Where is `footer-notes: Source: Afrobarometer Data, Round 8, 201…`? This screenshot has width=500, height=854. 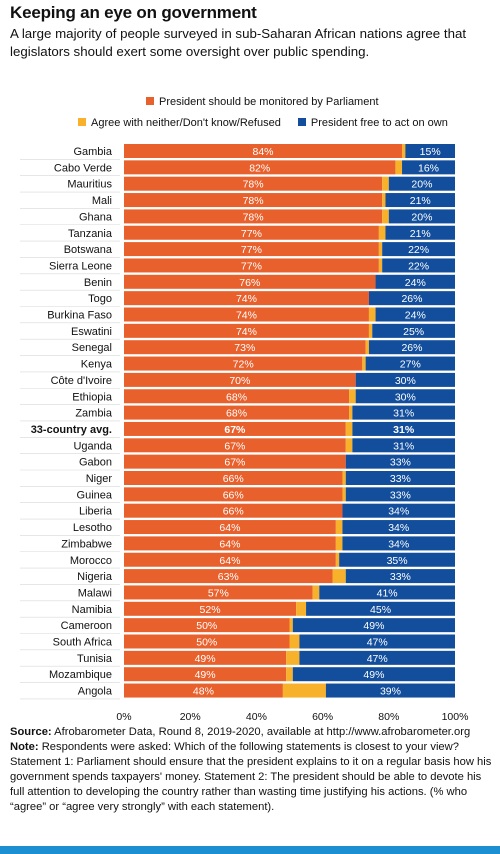
footer-notes: Source: Afrobarometer Data, Round 8, 201… is located at coordinates (252, 770).